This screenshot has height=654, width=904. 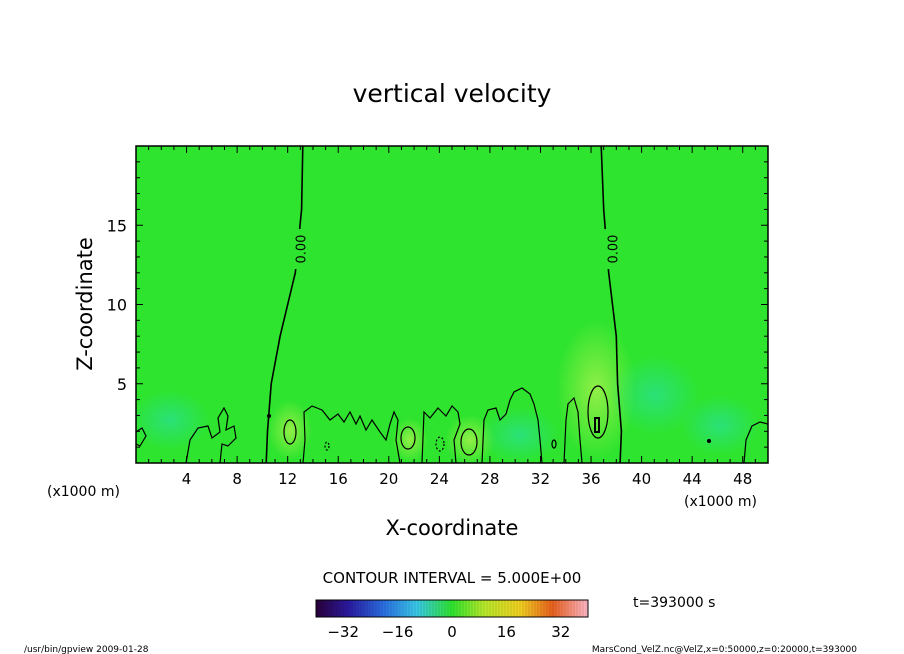 What do you see at coordinates (452, 632) in the screenshot?
I see `colorbar-tick-label: 0` at bounding box center [452, 632].